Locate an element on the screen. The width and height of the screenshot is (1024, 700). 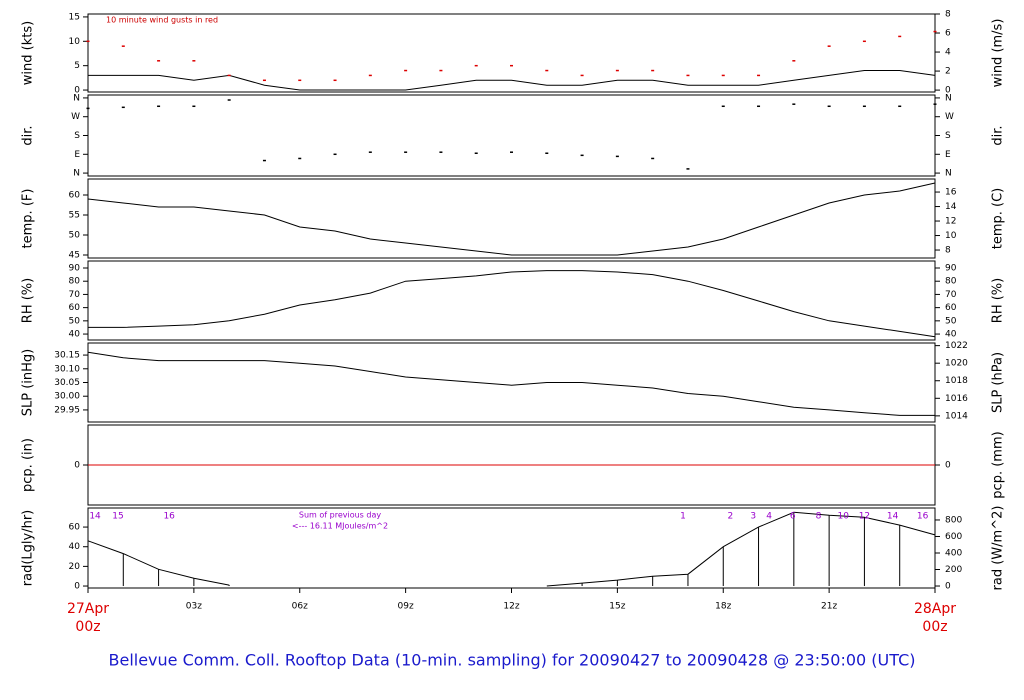
start-date: 27Apr is located at coordinates (88, 609).